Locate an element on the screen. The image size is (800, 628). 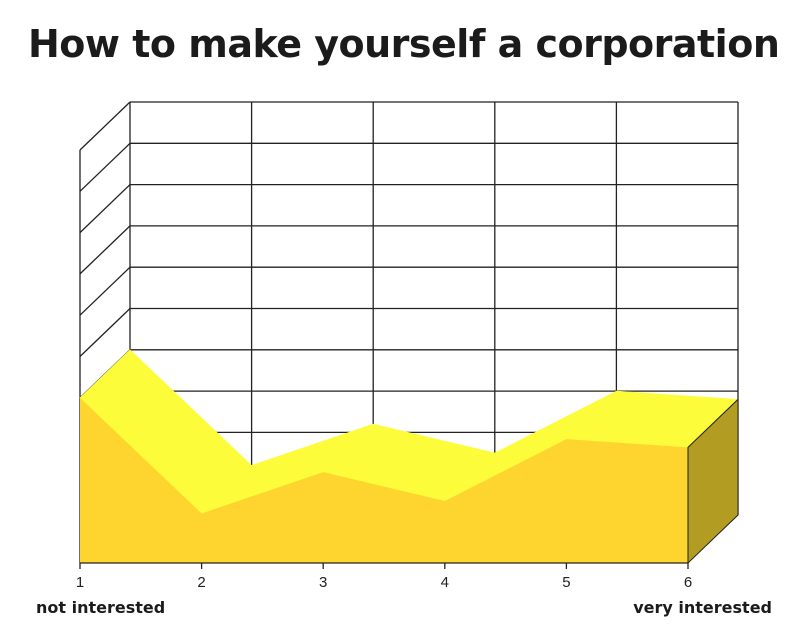
area-side-face is located at coordinates (713, 481).